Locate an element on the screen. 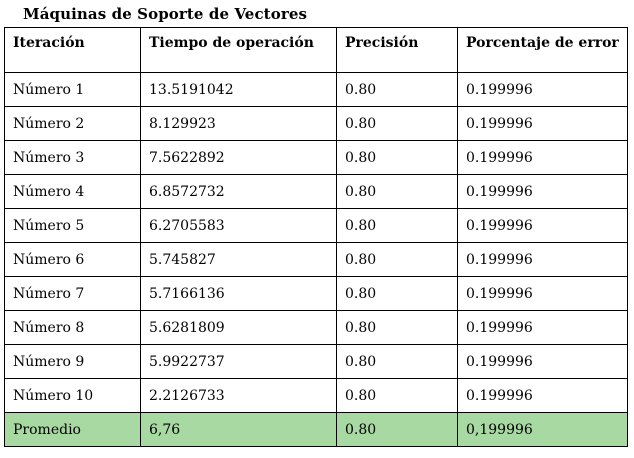  table-row: Número 6 5.745827 0.80 0.199996 is located at coordinates (316, 259).